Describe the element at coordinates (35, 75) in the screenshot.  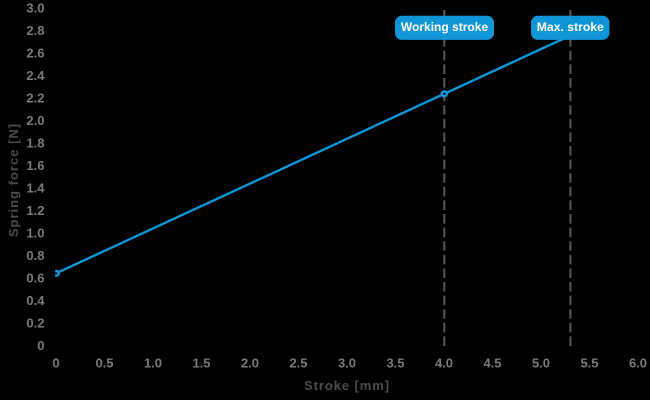
I see `svg-text: 2.4` at that location.